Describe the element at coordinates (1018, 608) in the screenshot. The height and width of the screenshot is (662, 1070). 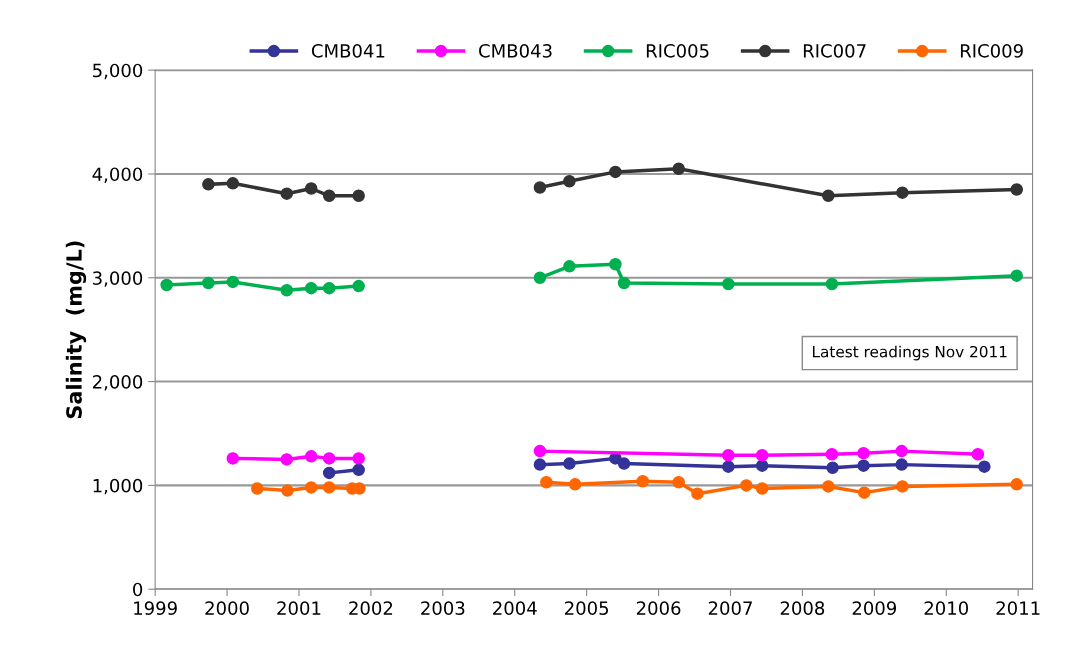
I see `x-tick-label: 2011` at that location.